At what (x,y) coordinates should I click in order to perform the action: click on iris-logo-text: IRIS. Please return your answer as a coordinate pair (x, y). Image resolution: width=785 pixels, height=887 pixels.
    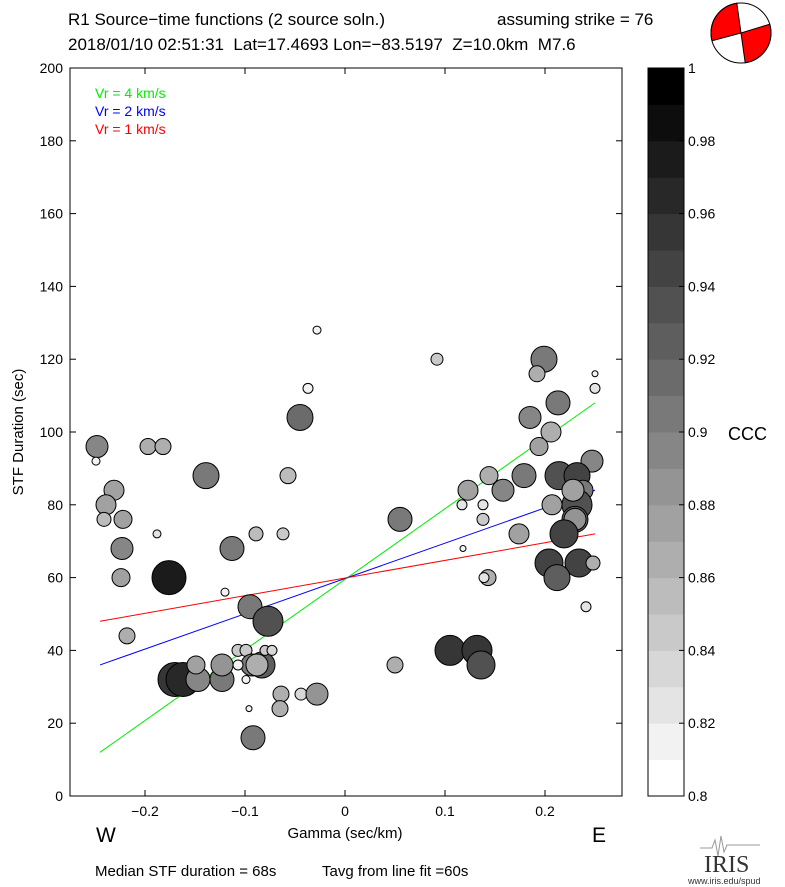
    Looking at the image, I should click on (726, 865).